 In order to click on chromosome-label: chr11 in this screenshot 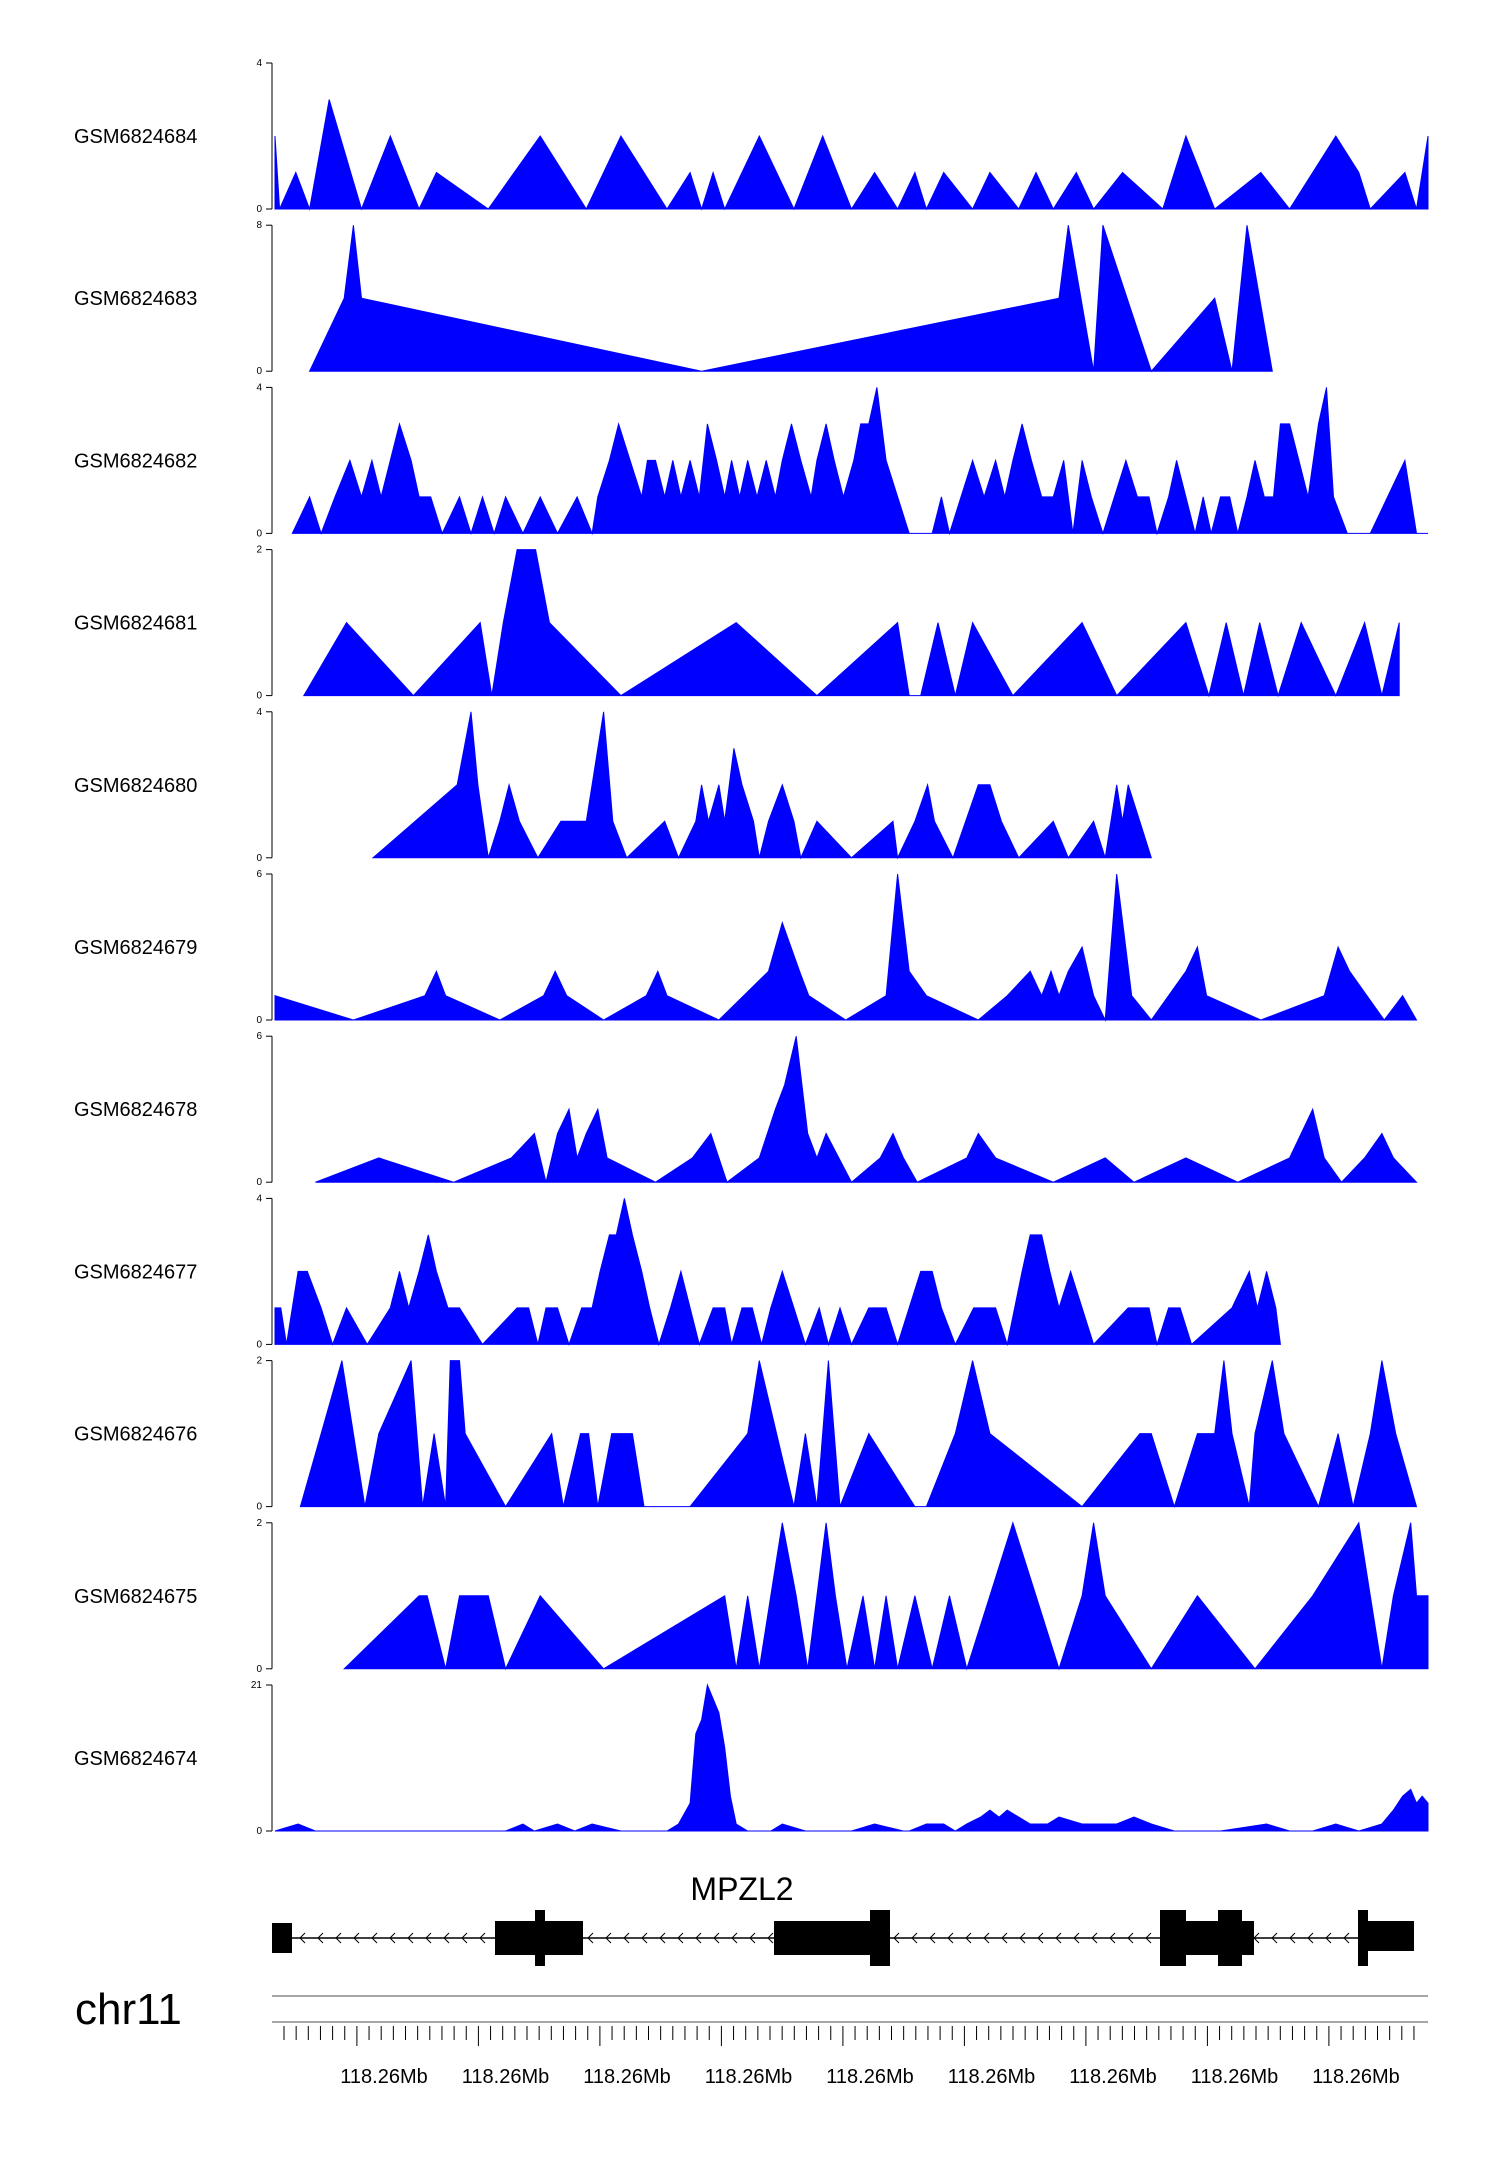, I will do `click(128, 2009)`.